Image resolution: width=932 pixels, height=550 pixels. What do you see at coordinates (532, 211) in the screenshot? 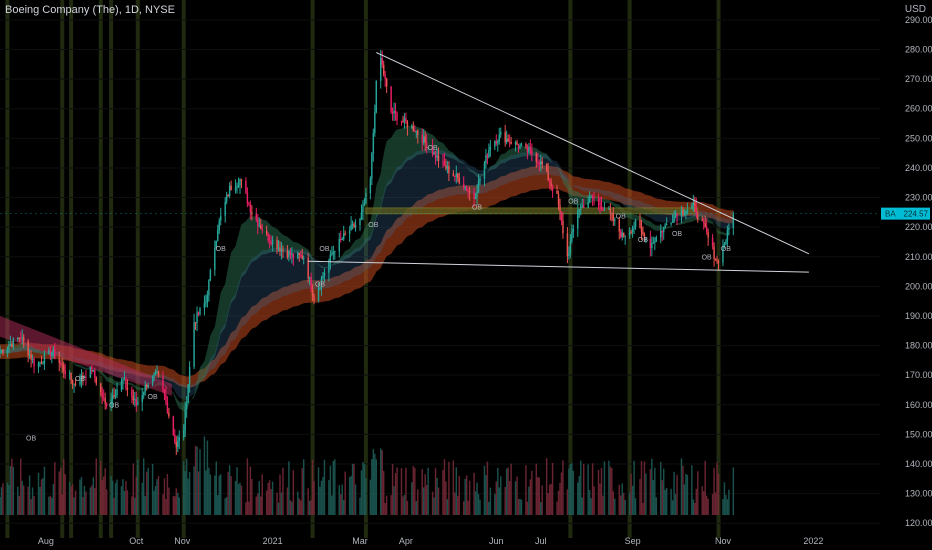
I see `zone-rect` at bounding box center [532, 211].